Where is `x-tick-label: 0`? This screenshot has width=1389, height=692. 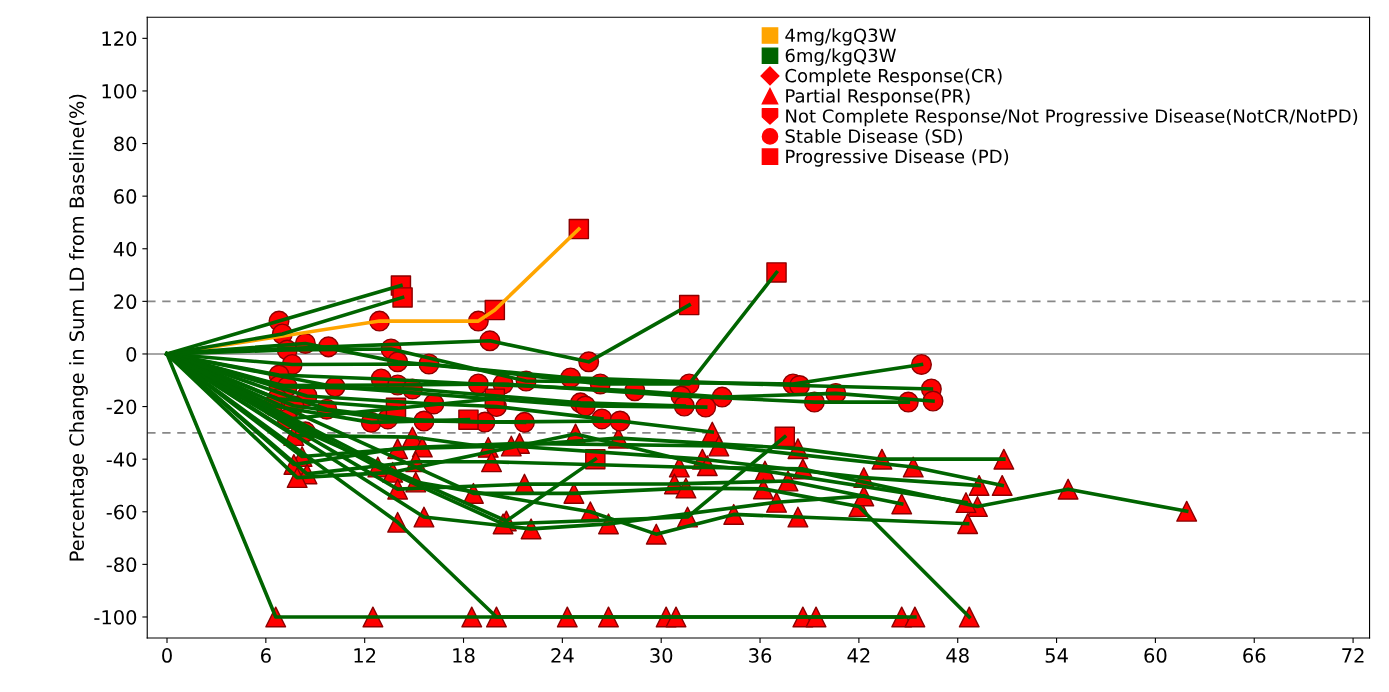 x-tick-label: 0 is located at coordinates (167, 655).